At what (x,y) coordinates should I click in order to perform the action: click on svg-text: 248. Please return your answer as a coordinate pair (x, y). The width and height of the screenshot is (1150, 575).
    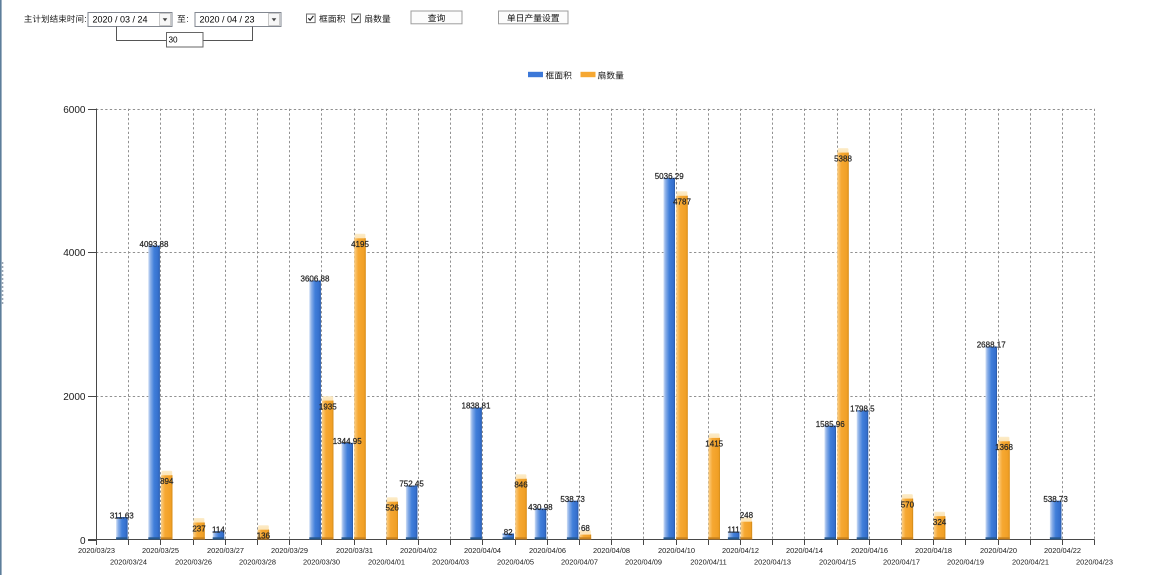
    Looking at the image, I should click on (747, 515).